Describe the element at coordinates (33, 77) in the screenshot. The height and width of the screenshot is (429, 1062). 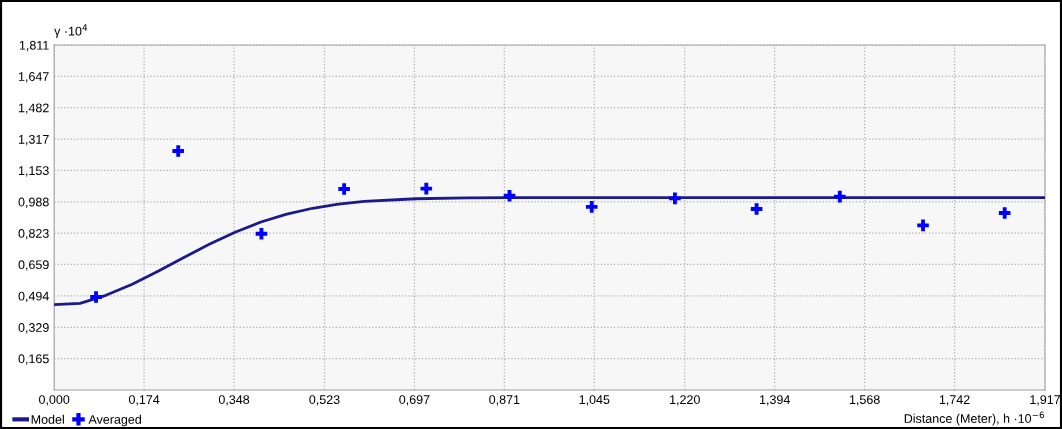
I see `y-tick-label: 1,647` at that location.